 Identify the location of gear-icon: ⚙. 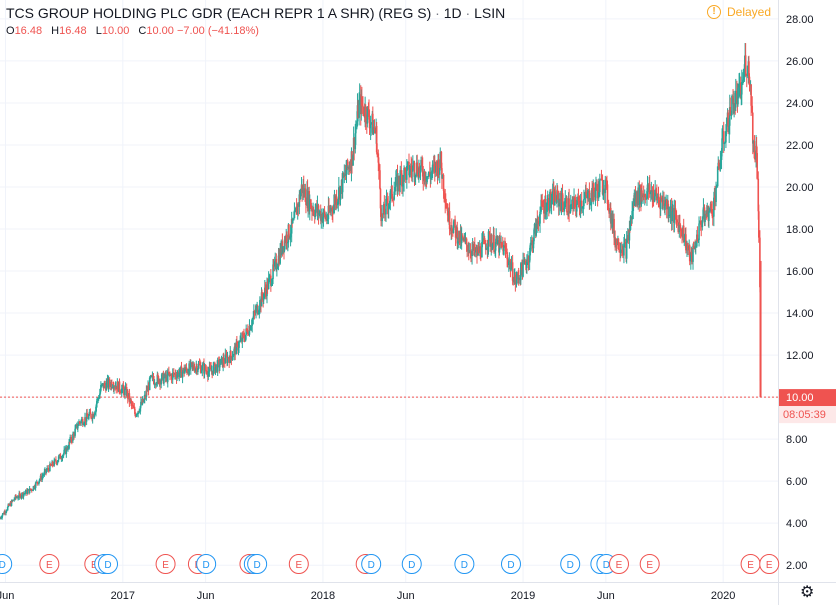
(807, 592).